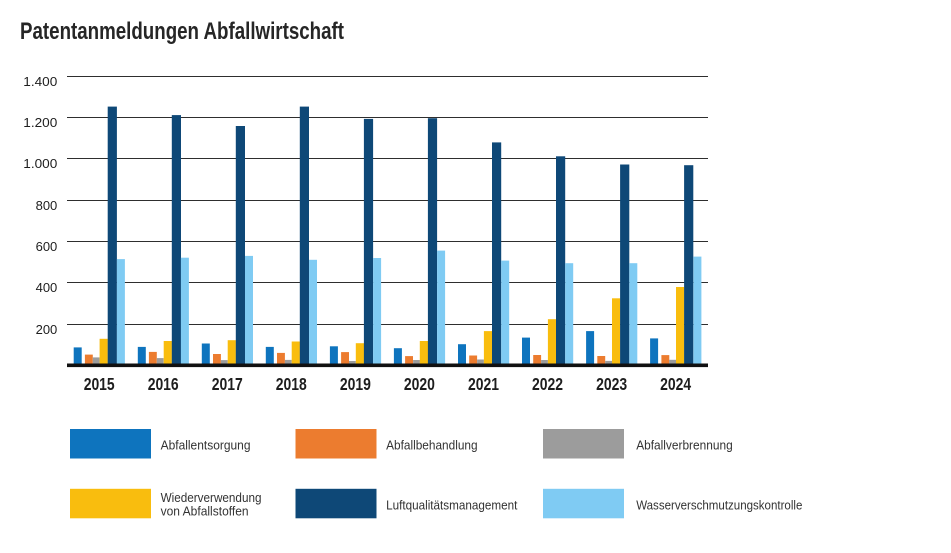 The height and width of the screenshot is (553, 951). Describe the element at coordinates (227, 384) in the screenshot. I see `svg-text: 2017` at that location.